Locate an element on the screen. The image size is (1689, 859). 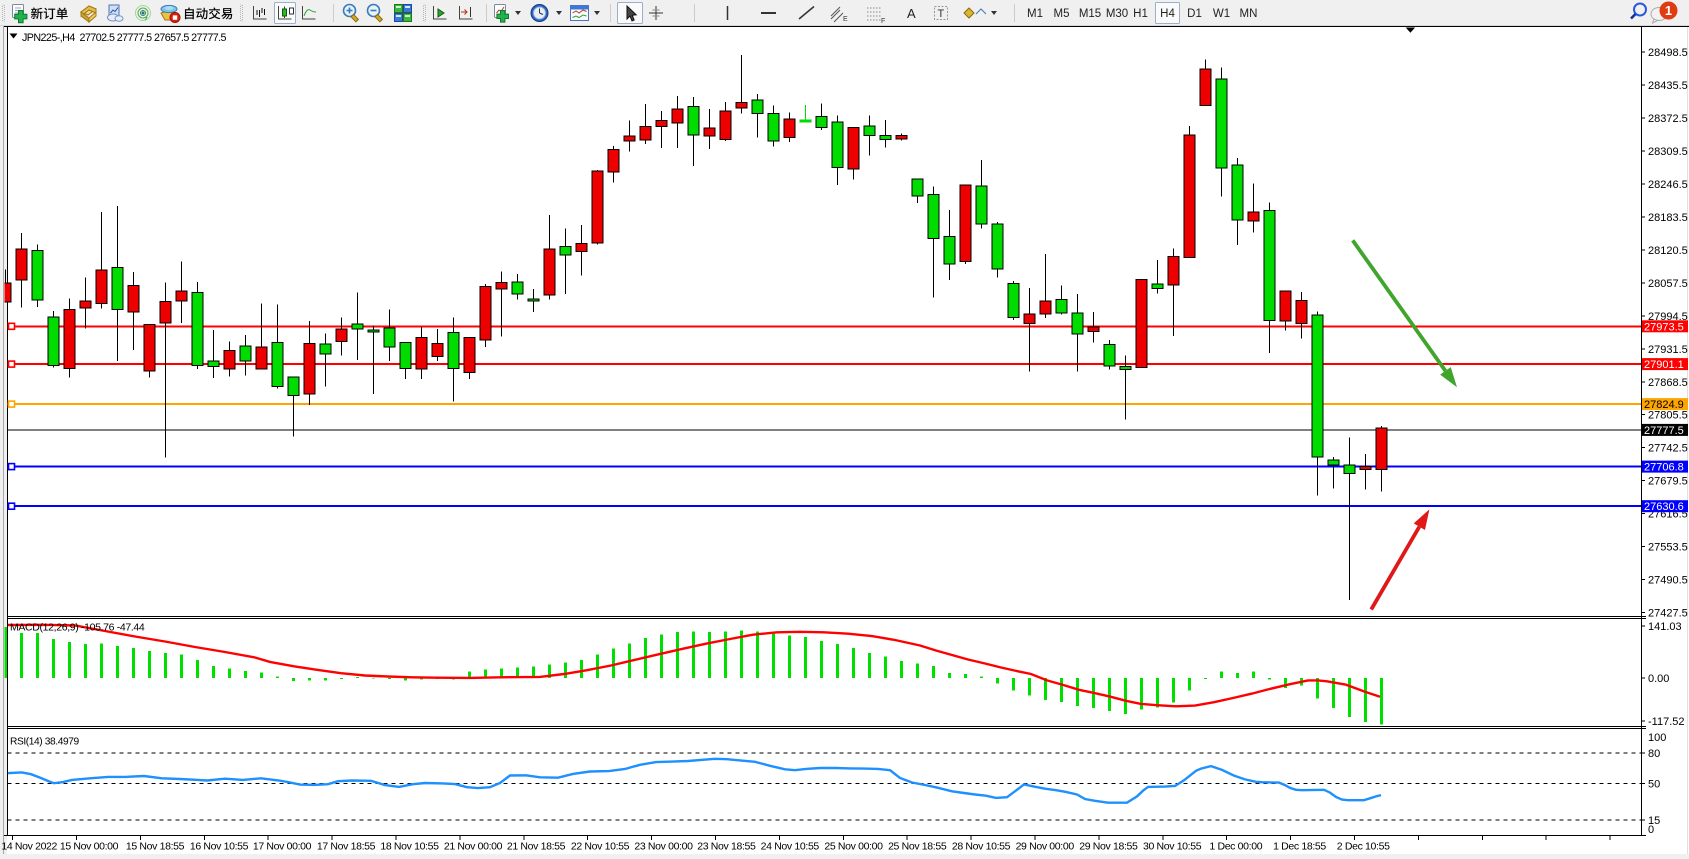
svg-text: D1 is located at coordinates (1194, 14).